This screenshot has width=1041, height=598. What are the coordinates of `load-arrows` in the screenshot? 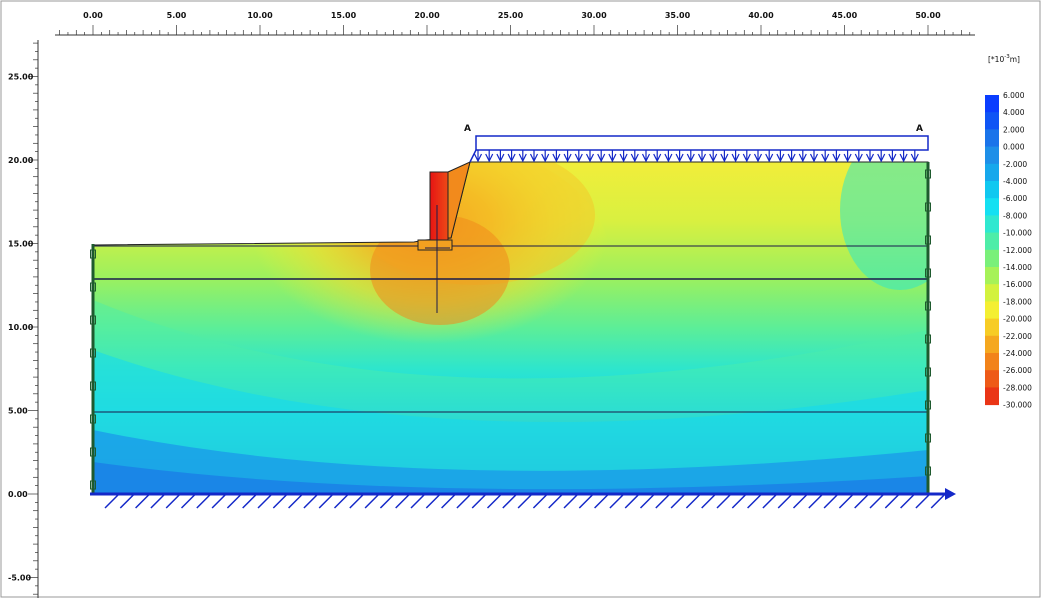 It's located at (696, 156).